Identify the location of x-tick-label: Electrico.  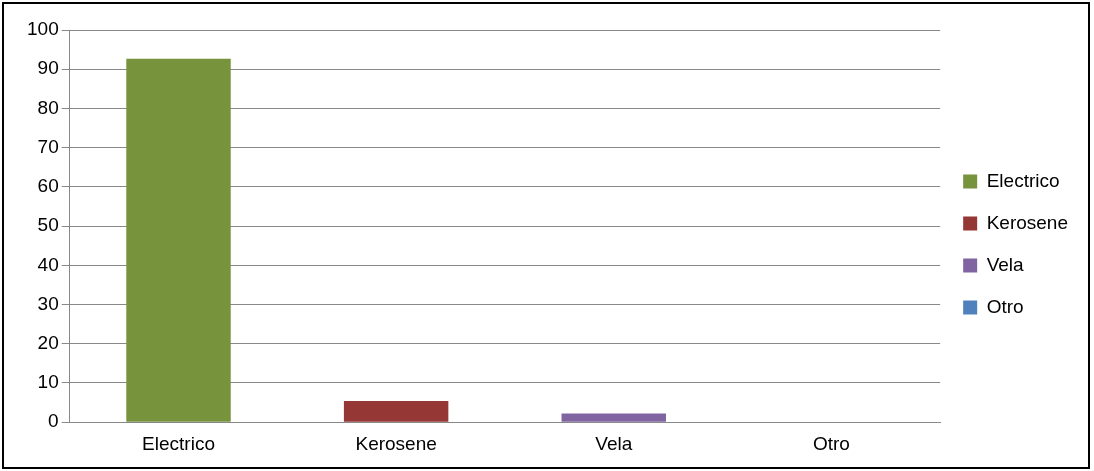
(178, 443).